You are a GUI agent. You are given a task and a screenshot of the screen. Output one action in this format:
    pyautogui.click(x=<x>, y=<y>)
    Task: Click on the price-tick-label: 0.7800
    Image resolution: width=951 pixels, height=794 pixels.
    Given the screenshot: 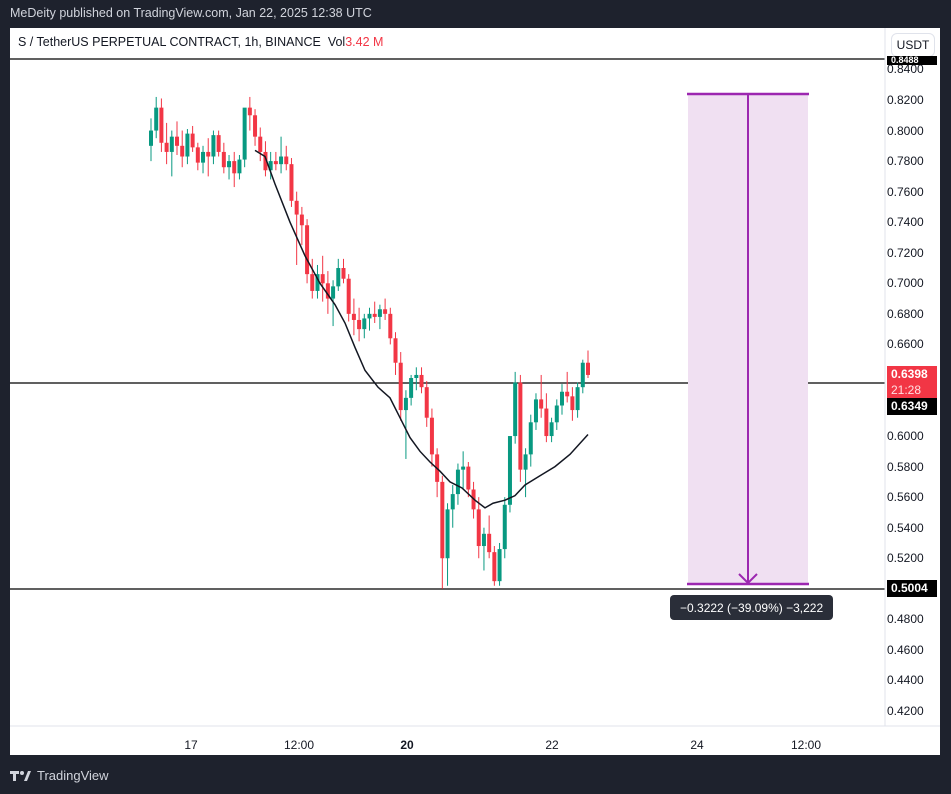 What is the action you would take?
    pyautogui.click(x=905, y=161)
    